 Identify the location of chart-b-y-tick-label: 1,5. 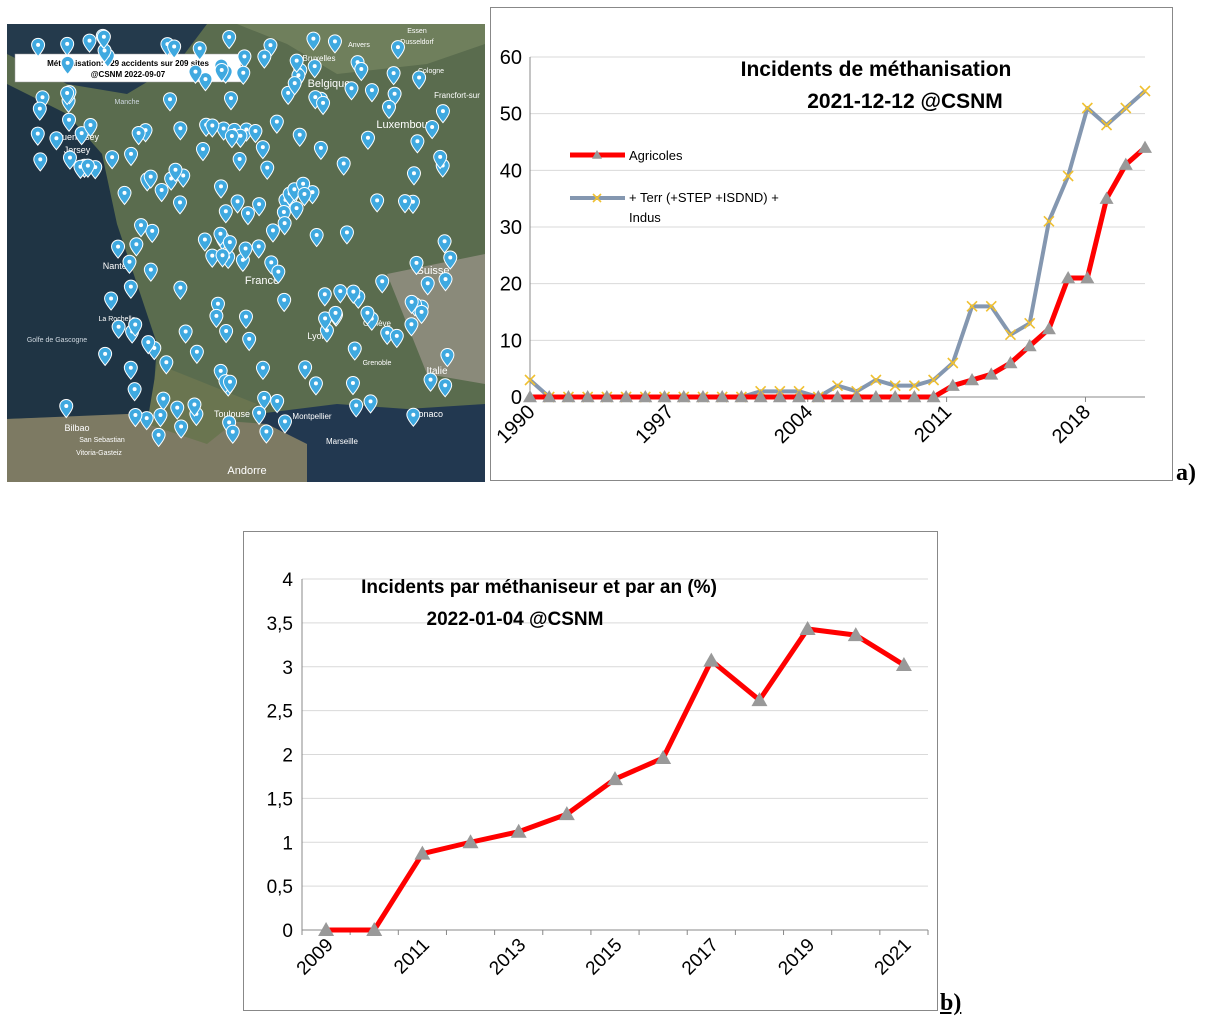
(280, 799).